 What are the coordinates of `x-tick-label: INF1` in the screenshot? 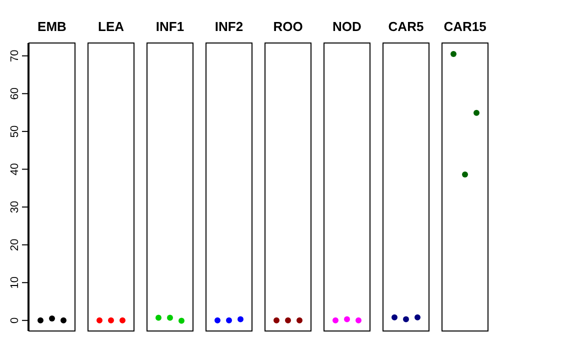 It's located at (170, 26).